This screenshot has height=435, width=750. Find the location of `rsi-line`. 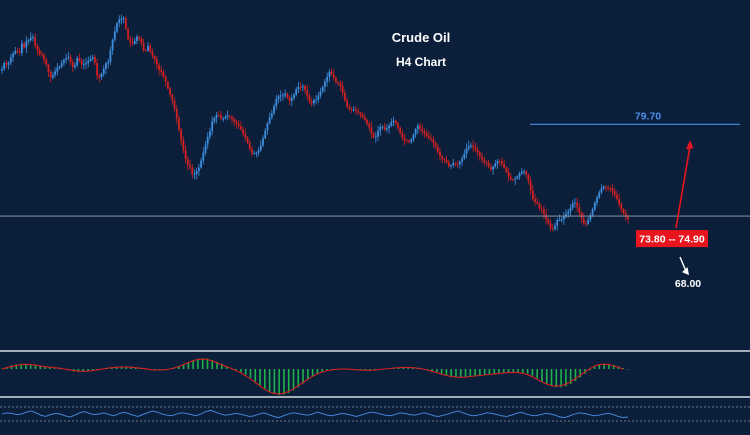

rsi-line is located at coordinates (315, 414).